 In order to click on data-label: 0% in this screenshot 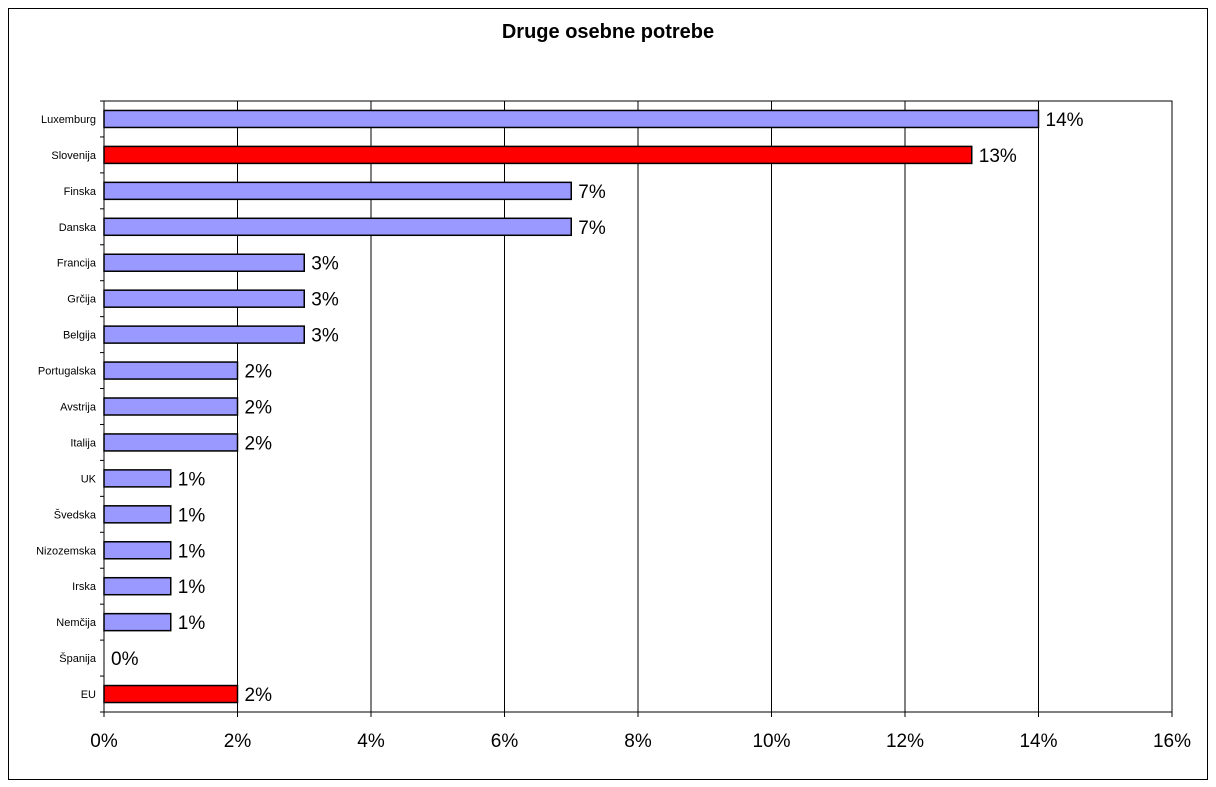, I will do `click(125, 659)`.